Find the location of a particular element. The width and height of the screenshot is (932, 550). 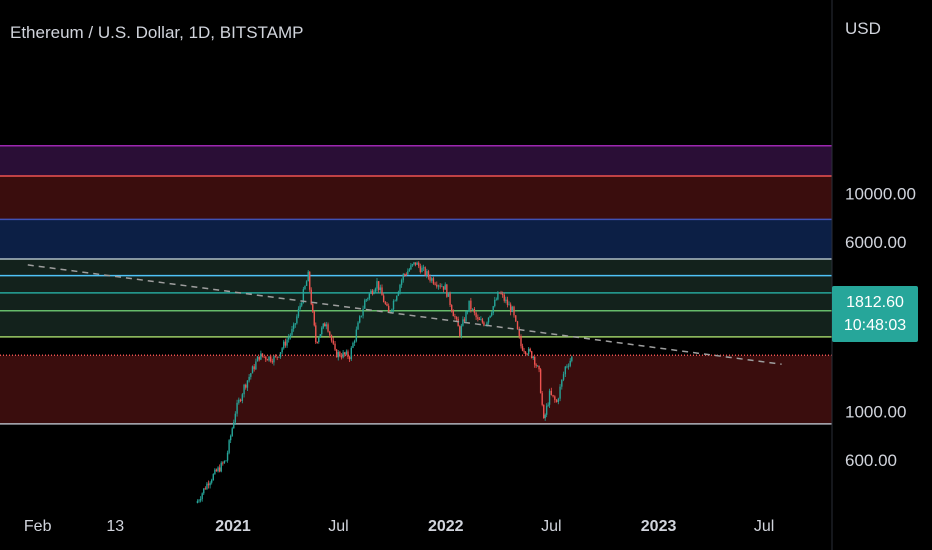

time-tick-label: Jul is located at coordinates (764, 526).